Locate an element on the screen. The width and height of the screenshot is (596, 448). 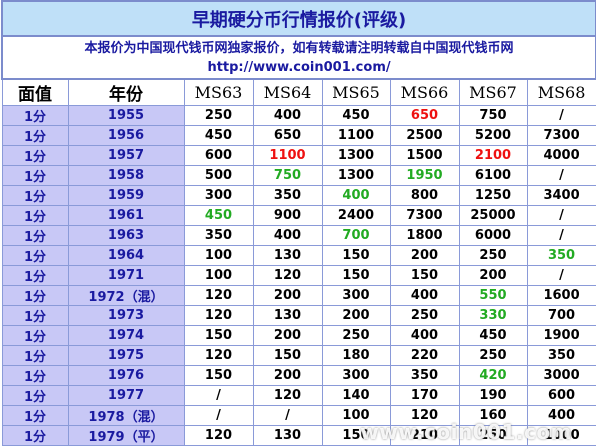
header-denomination: 面值 is located at coordinates (35, 92).